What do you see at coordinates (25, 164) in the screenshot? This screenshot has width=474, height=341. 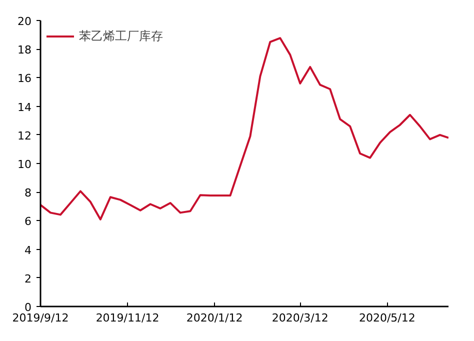 I see `y-tick-label: 10` at bounding box center [25, 164].